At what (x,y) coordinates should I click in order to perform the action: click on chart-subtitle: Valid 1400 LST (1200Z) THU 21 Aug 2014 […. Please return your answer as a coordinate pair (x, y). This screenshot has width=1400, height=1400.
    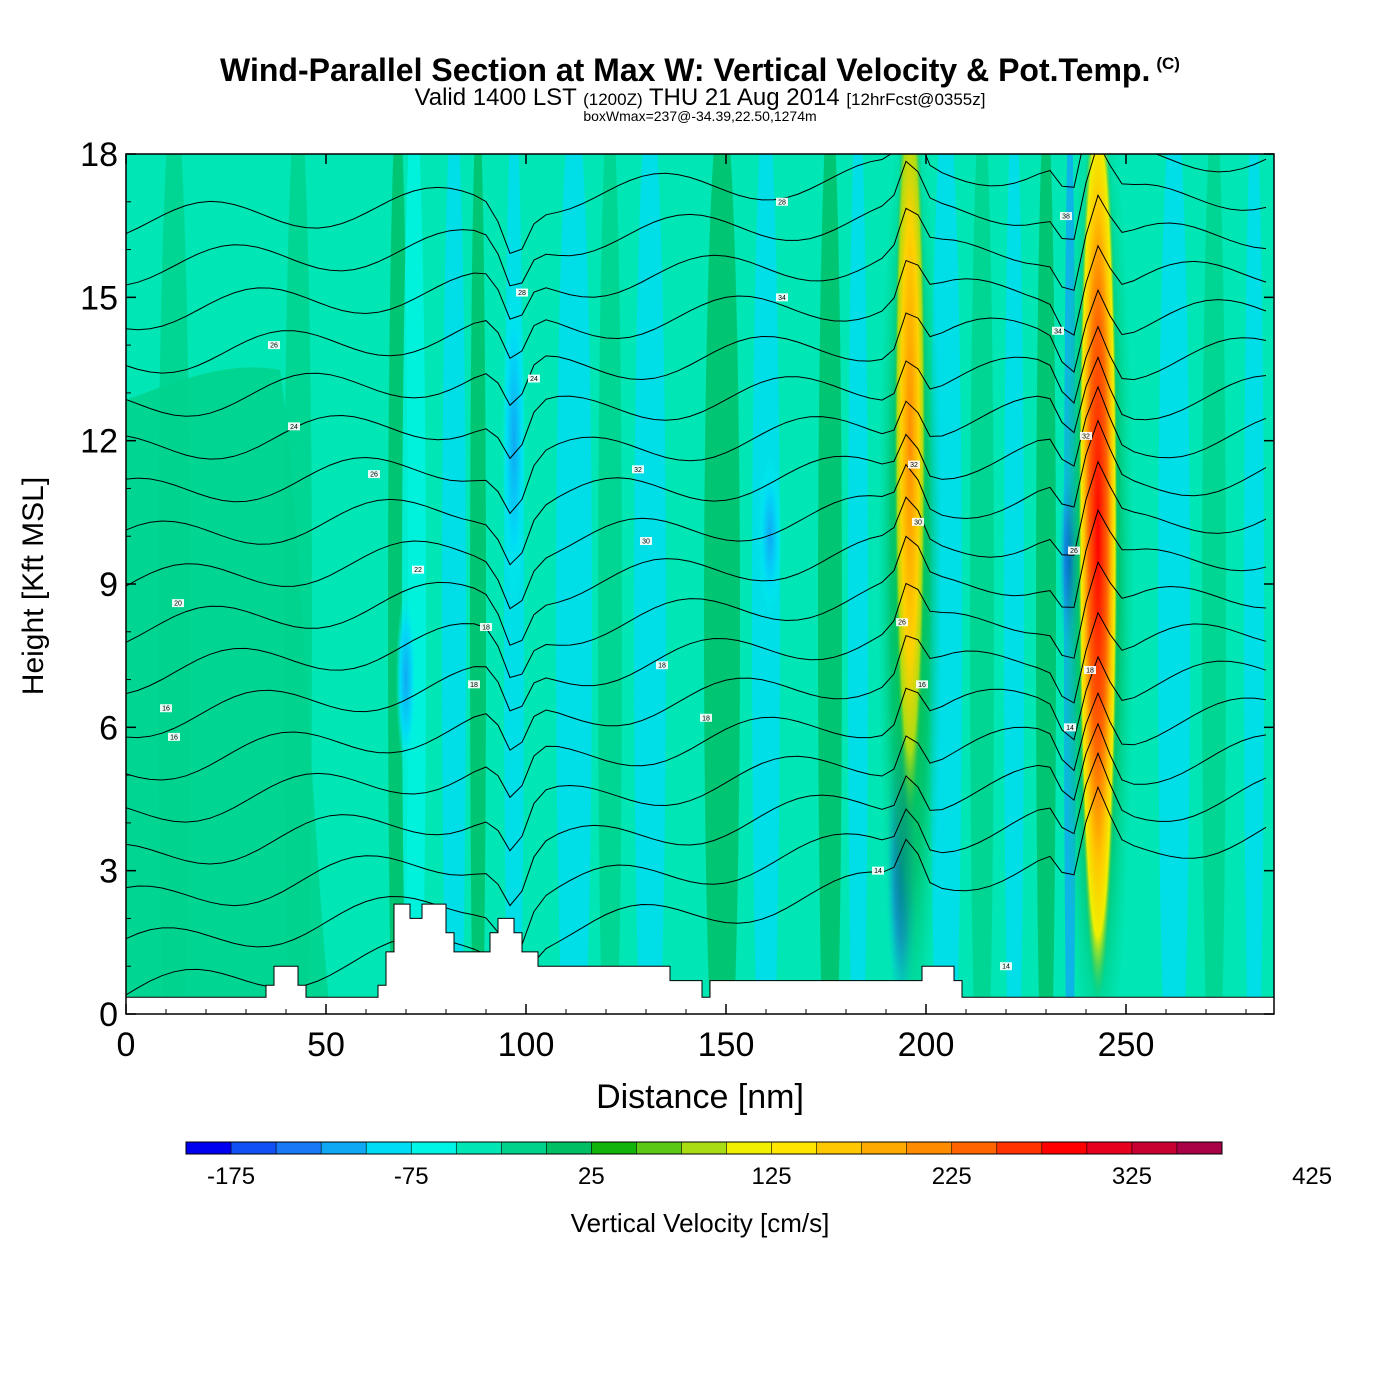
    Looking at the image, I should click on (700, 98).